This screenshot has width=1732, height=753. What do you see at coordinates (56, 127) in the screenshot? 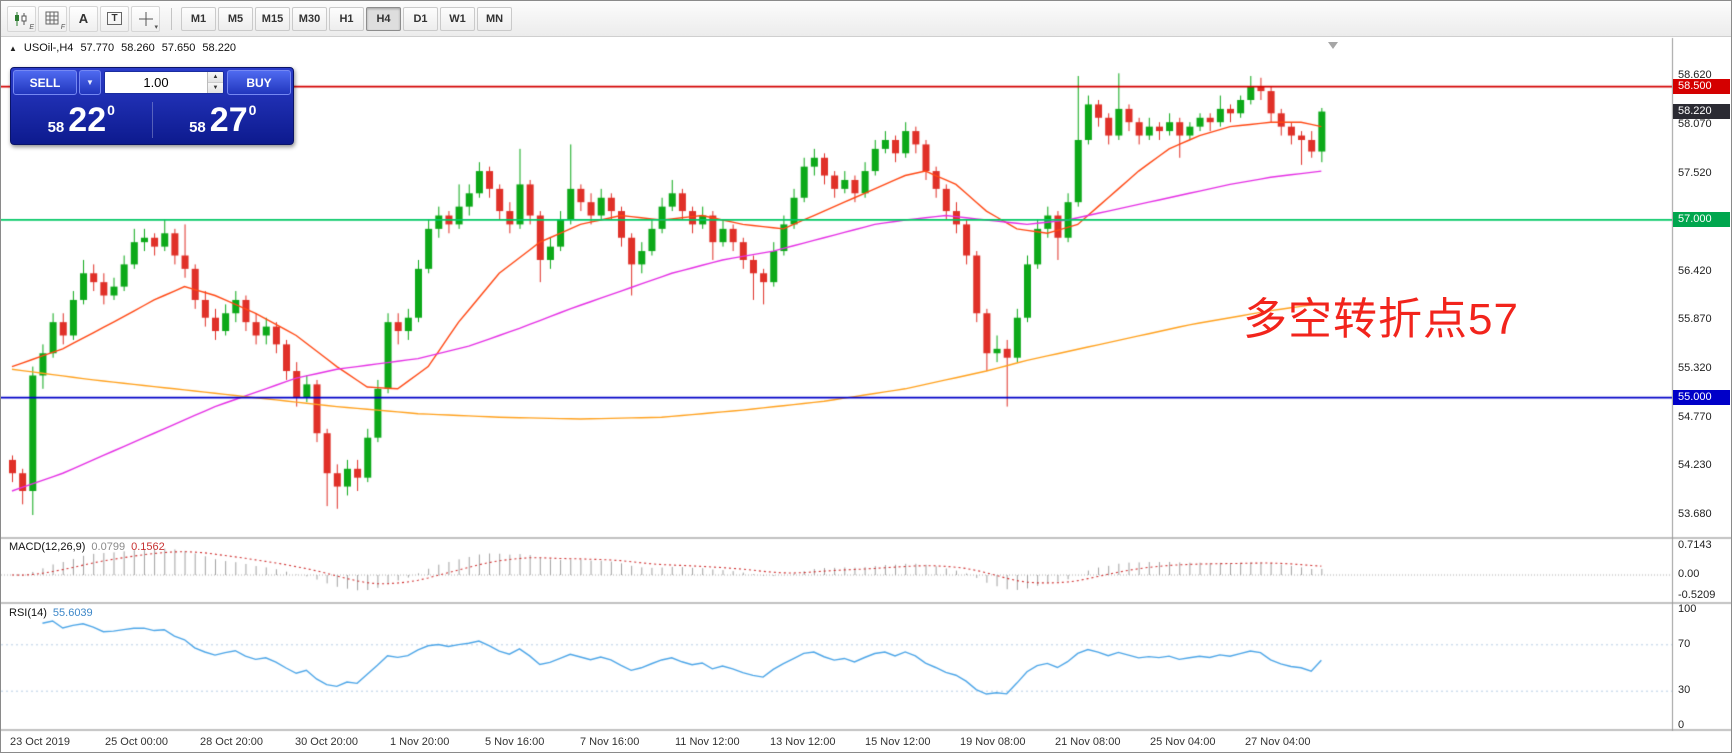
I see `sell-price-int: 58` at bounding box center [56, 127].